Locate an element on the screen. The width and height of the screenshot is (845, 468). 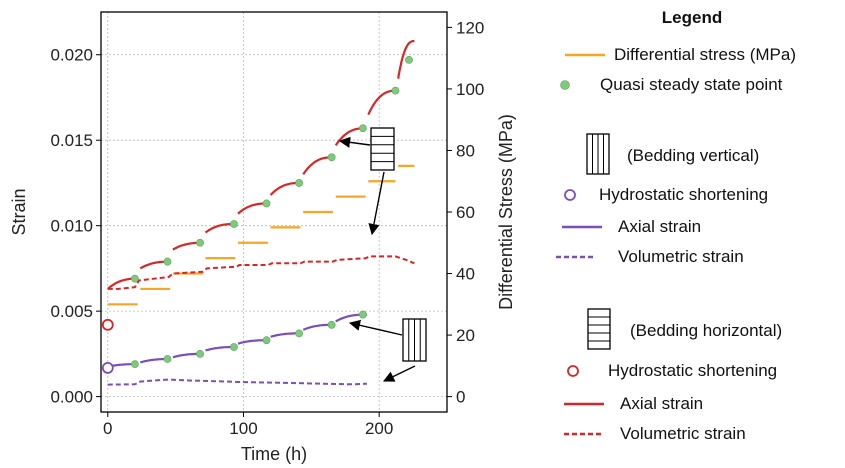
y-tick-label: 0.010 is located at coordinates (71, 226).